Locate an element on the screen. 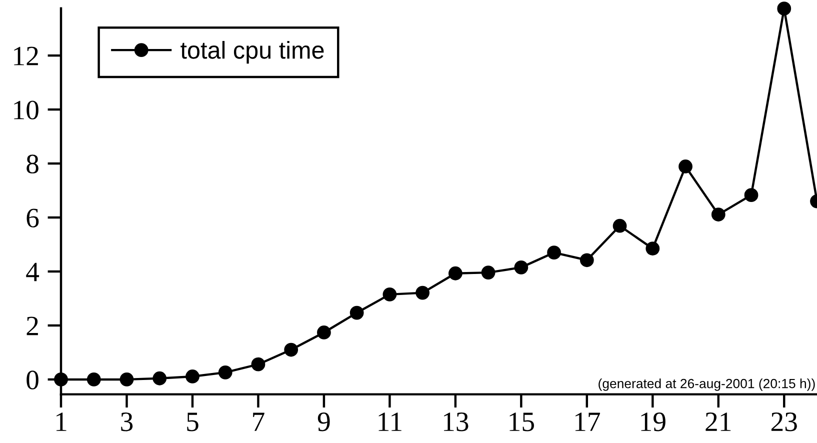 The image size is (817, 443). x-tick-label: 13 is located at coordinates (456, 422).